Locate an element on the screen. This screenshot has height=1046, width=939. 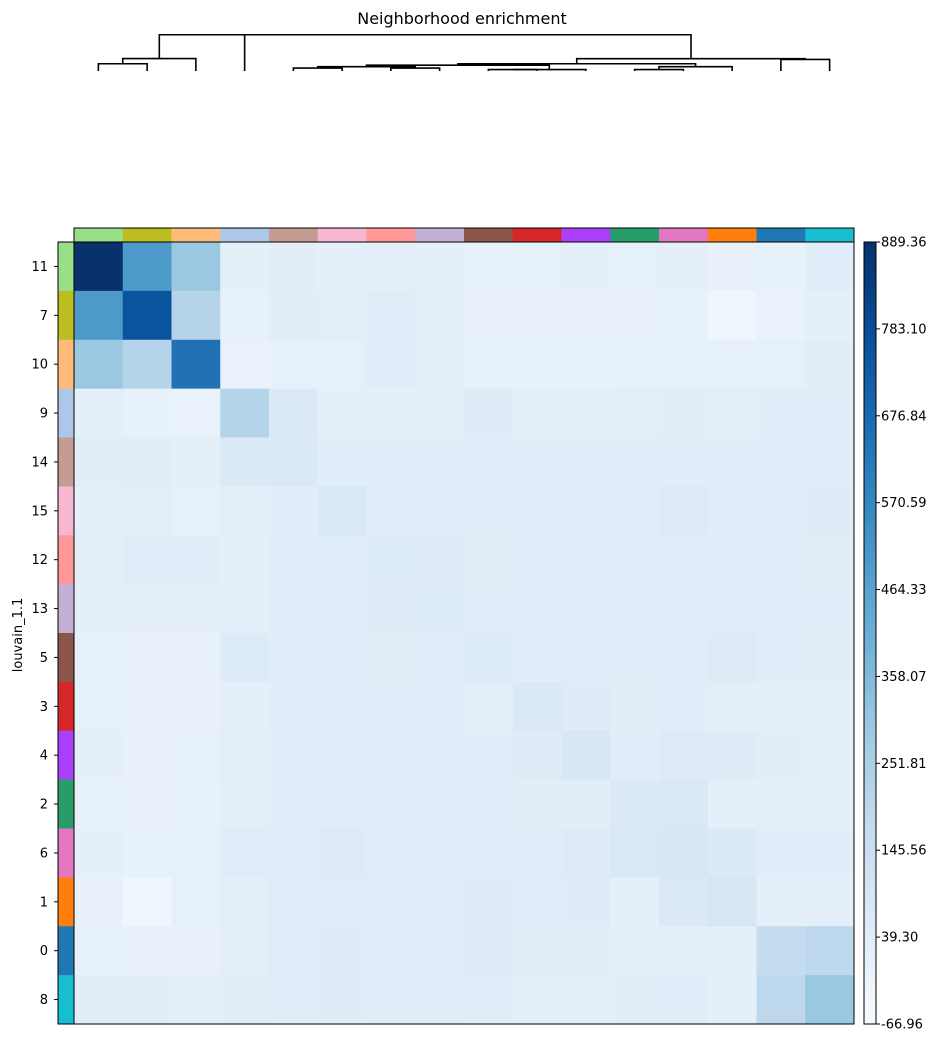
row-tick-label: 2 is located at coordinates (44, 805).